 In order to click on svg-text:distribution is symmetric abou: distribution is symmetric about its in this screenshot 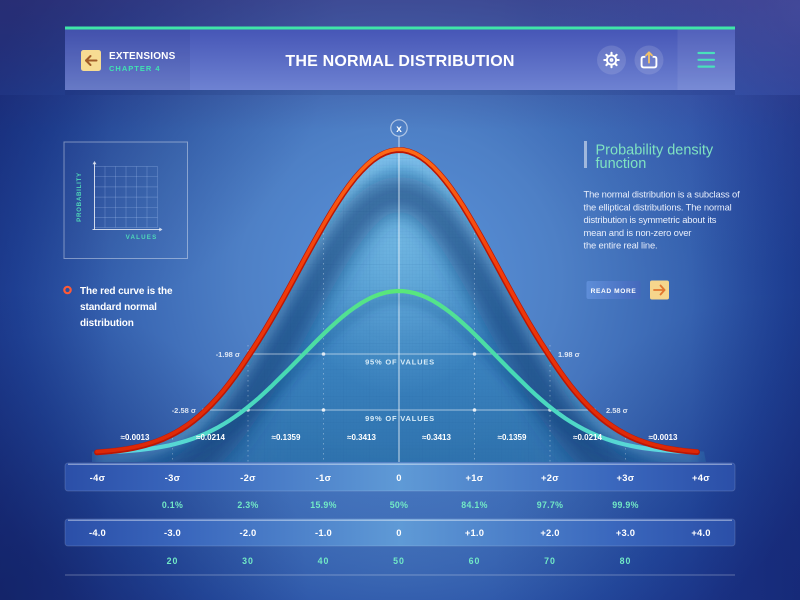, I will do `click(650, 219)`.